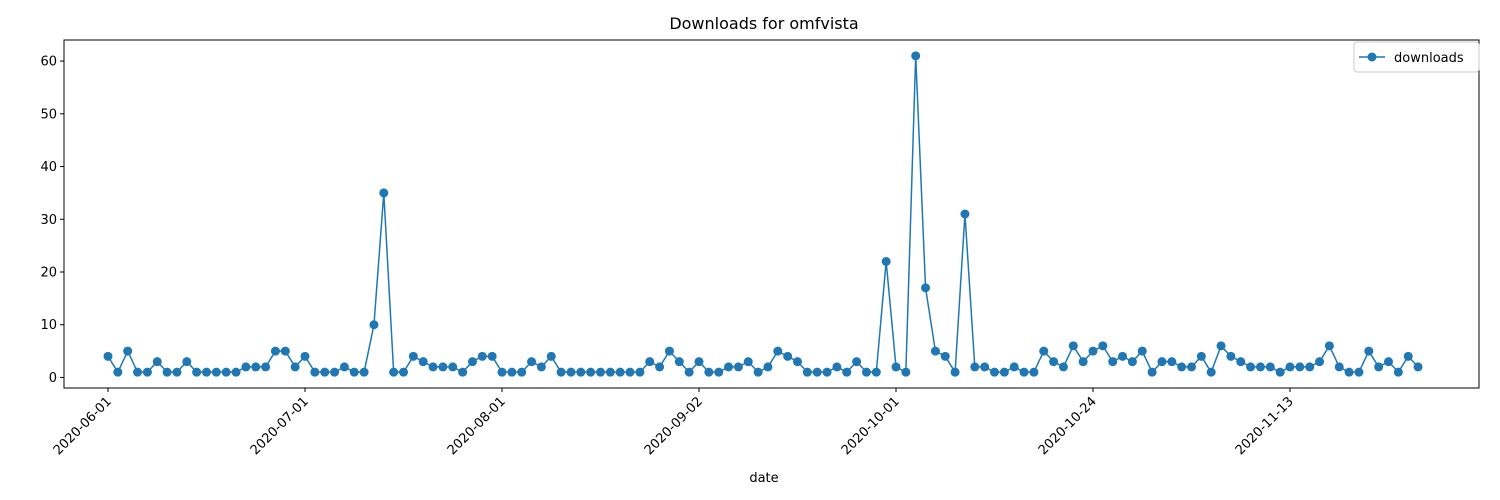  What do you see at coordinates (48, 62) in the screenshot?
I see `y-tick-label: 60` at bounding box center [48, 62].